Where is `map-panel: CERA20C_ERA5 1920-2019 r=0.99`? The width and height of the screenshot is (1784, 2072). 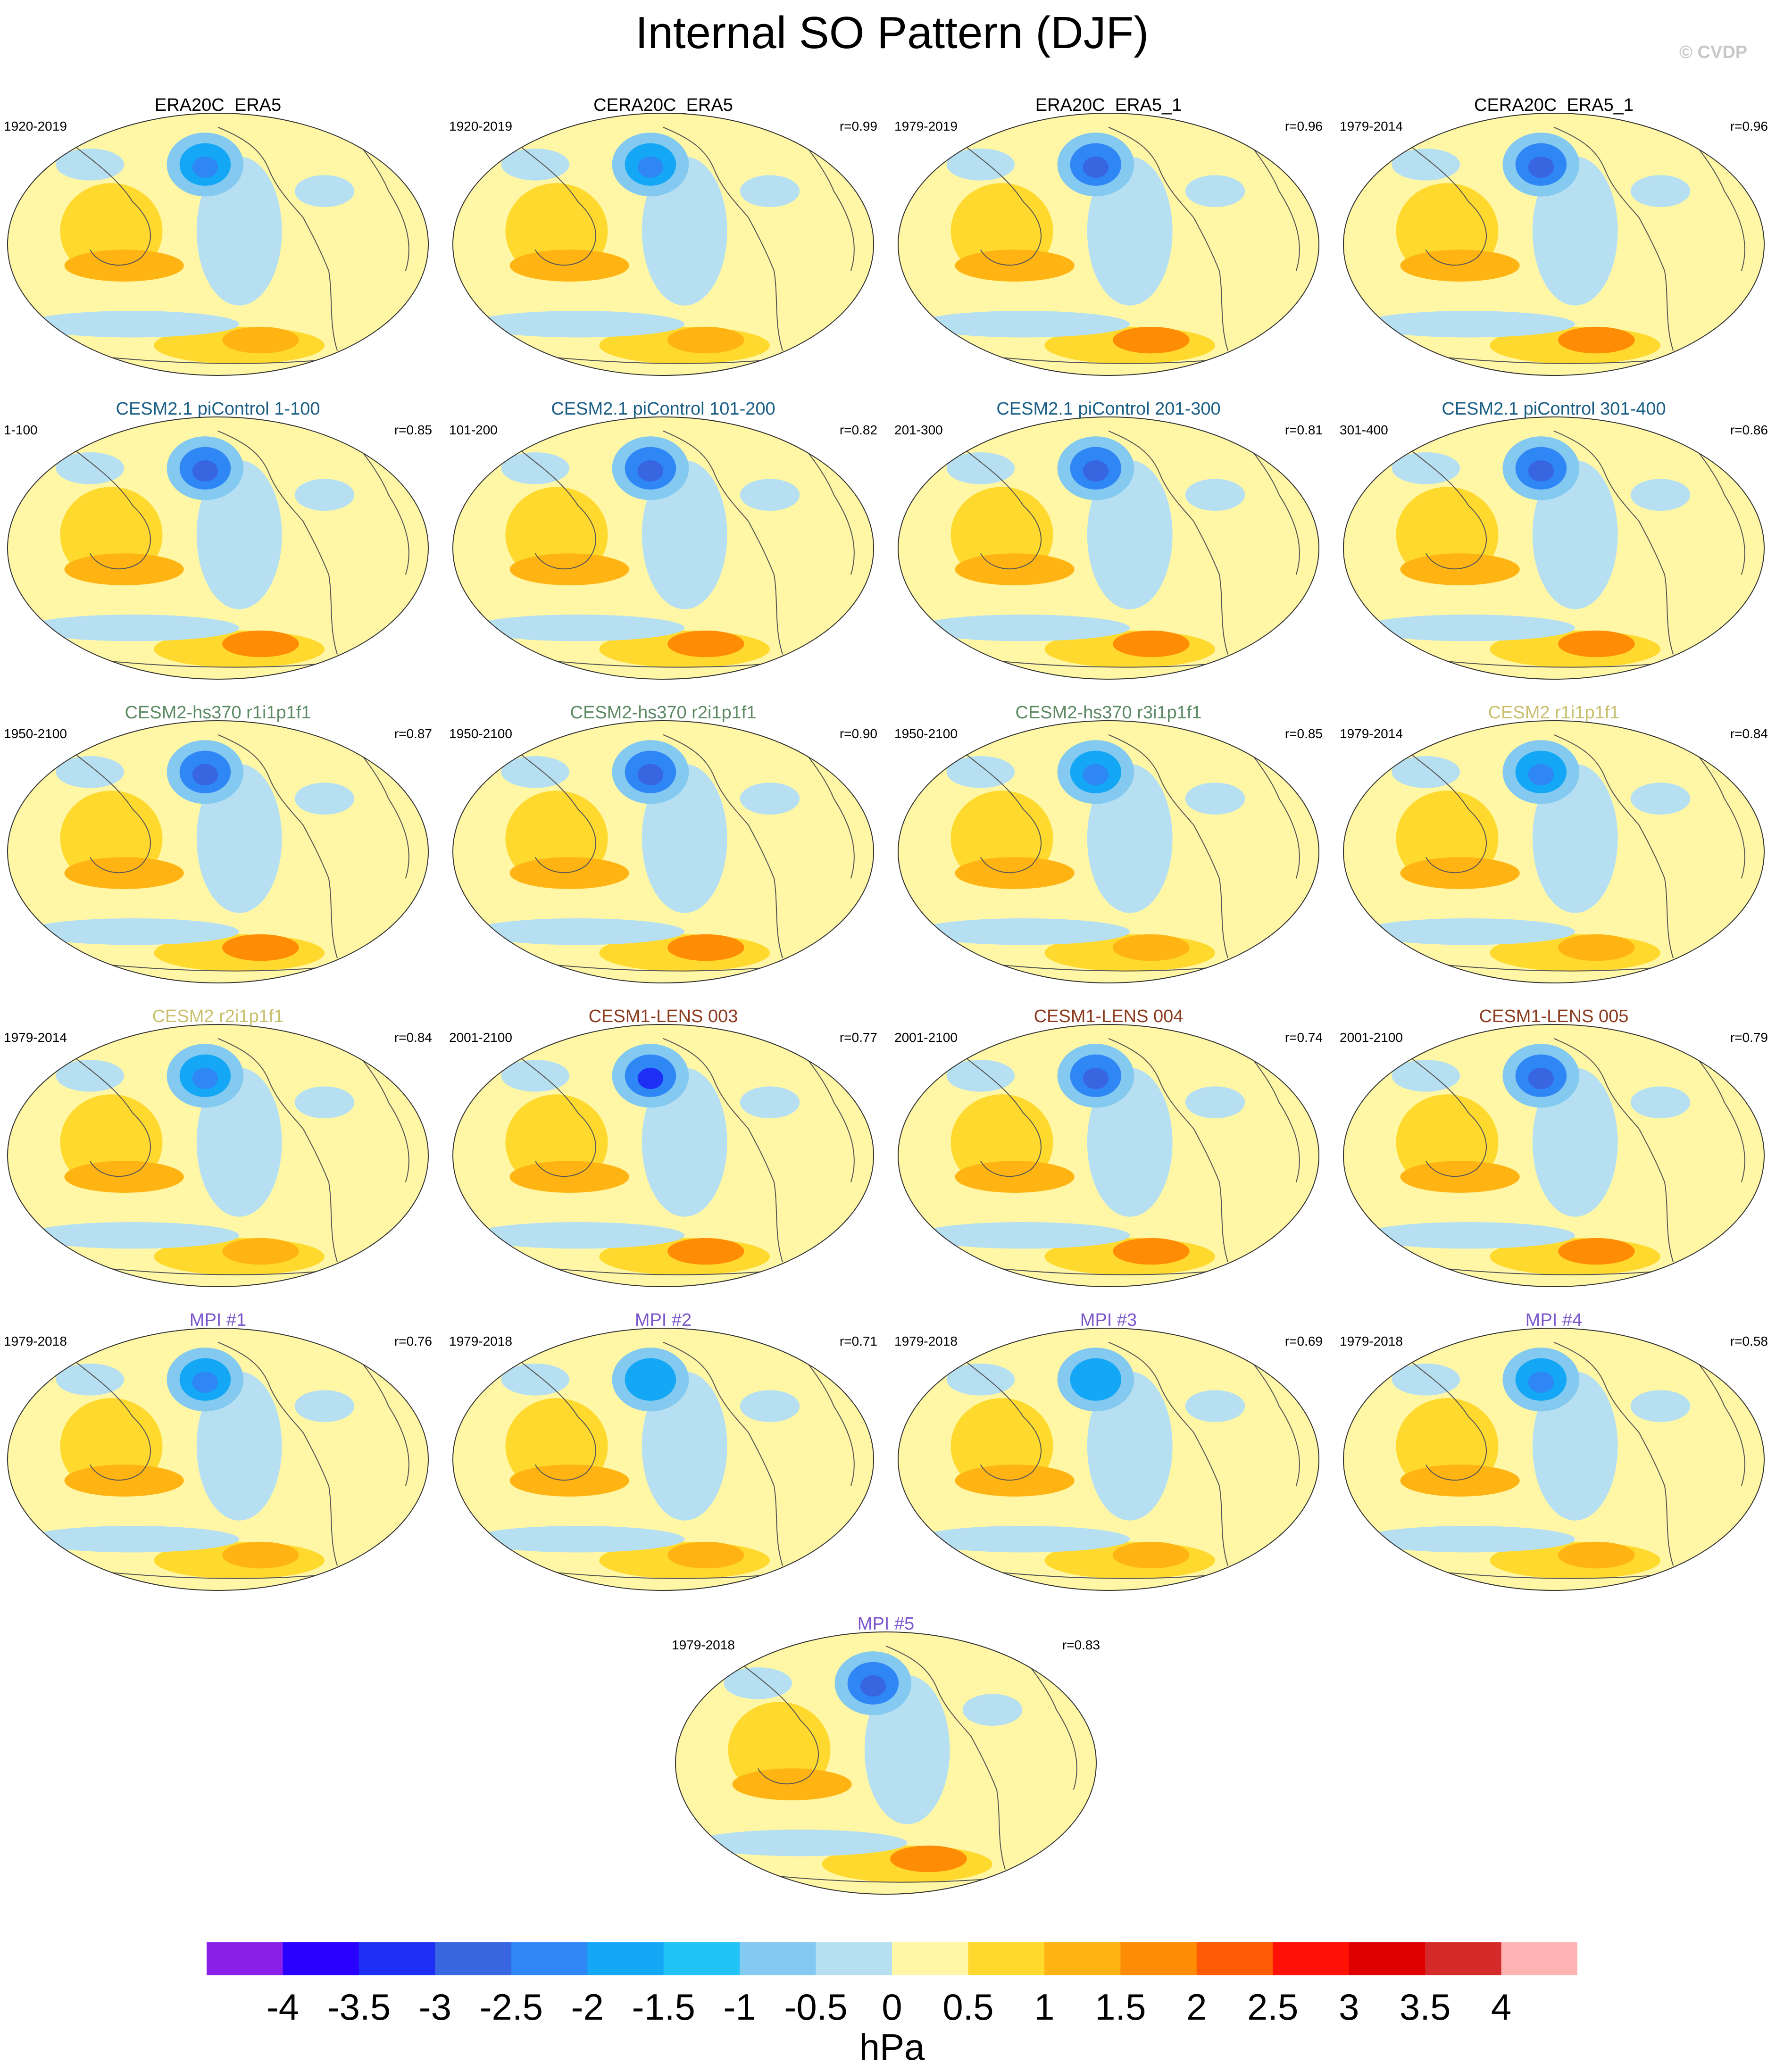 map-panel: CERA20C_ERA5 1920-2019 r=0.99 is located at coordinates (663, 240).